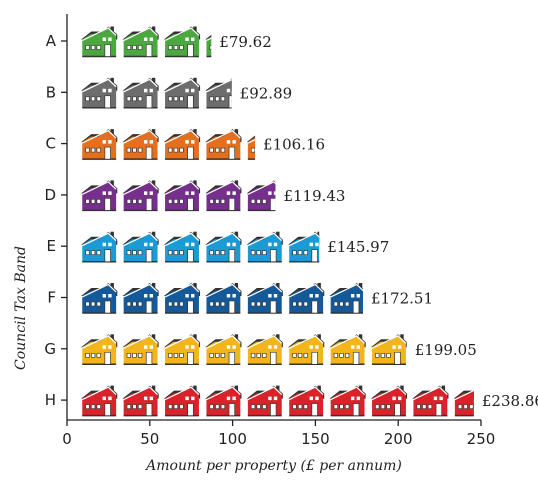  Describe the element at coordinates (21, 308) in the screenshot. I see `y-axis-title: Council Tax Band` at that location.